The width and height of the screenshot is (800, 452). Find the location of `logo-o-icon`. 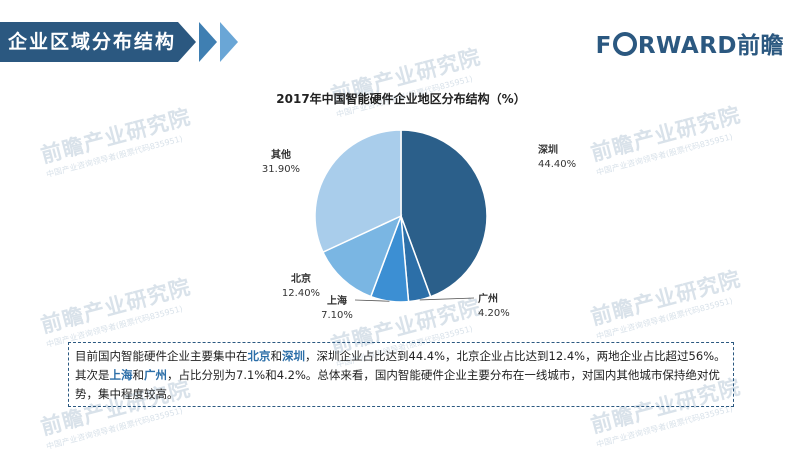

logo-o-icon is located at coordinates (624, 44).